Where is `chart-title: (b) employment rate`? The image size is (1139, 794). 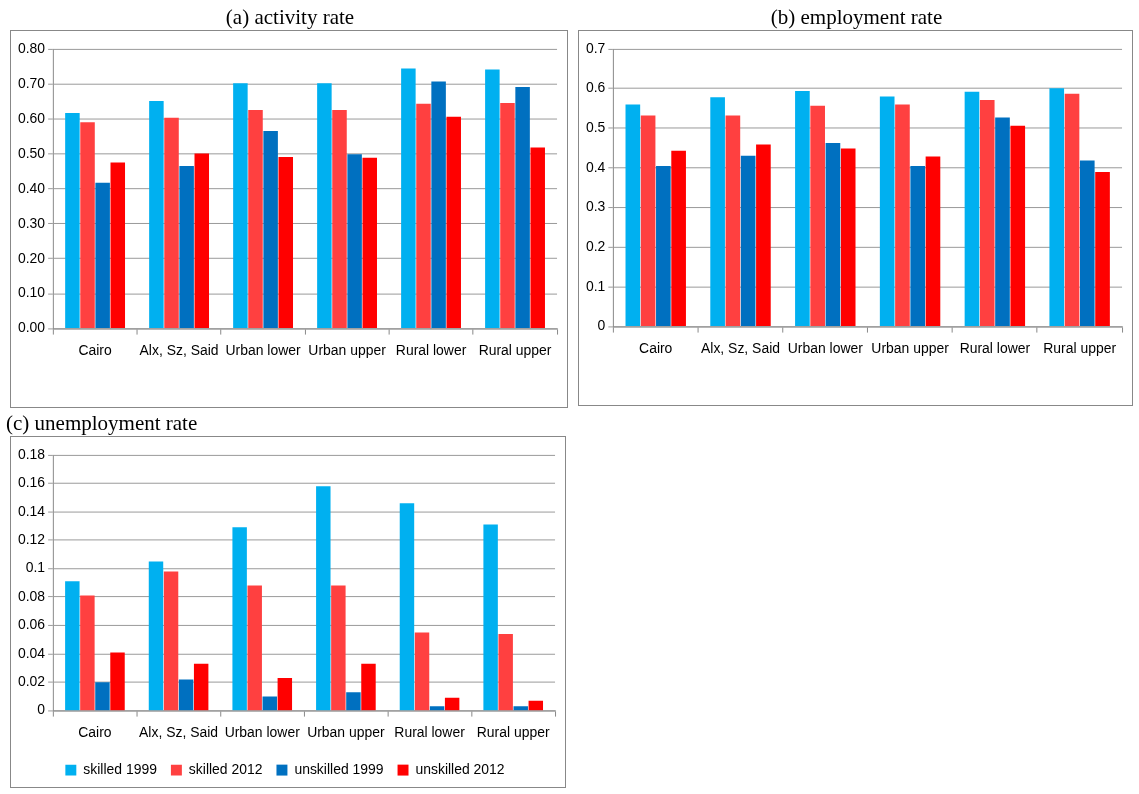
chart-title: (b) employment rate is located at coordinates (856, 17).